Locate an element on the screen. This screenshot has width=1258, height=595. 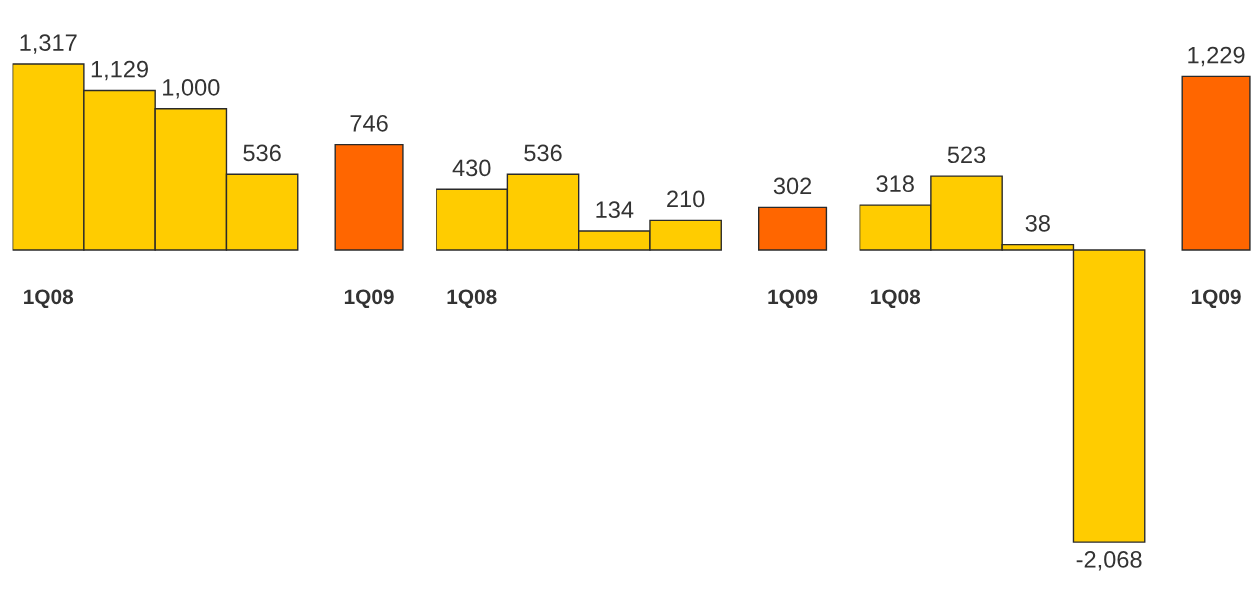
data-label: 38 is located at coordinates (1037, 223).